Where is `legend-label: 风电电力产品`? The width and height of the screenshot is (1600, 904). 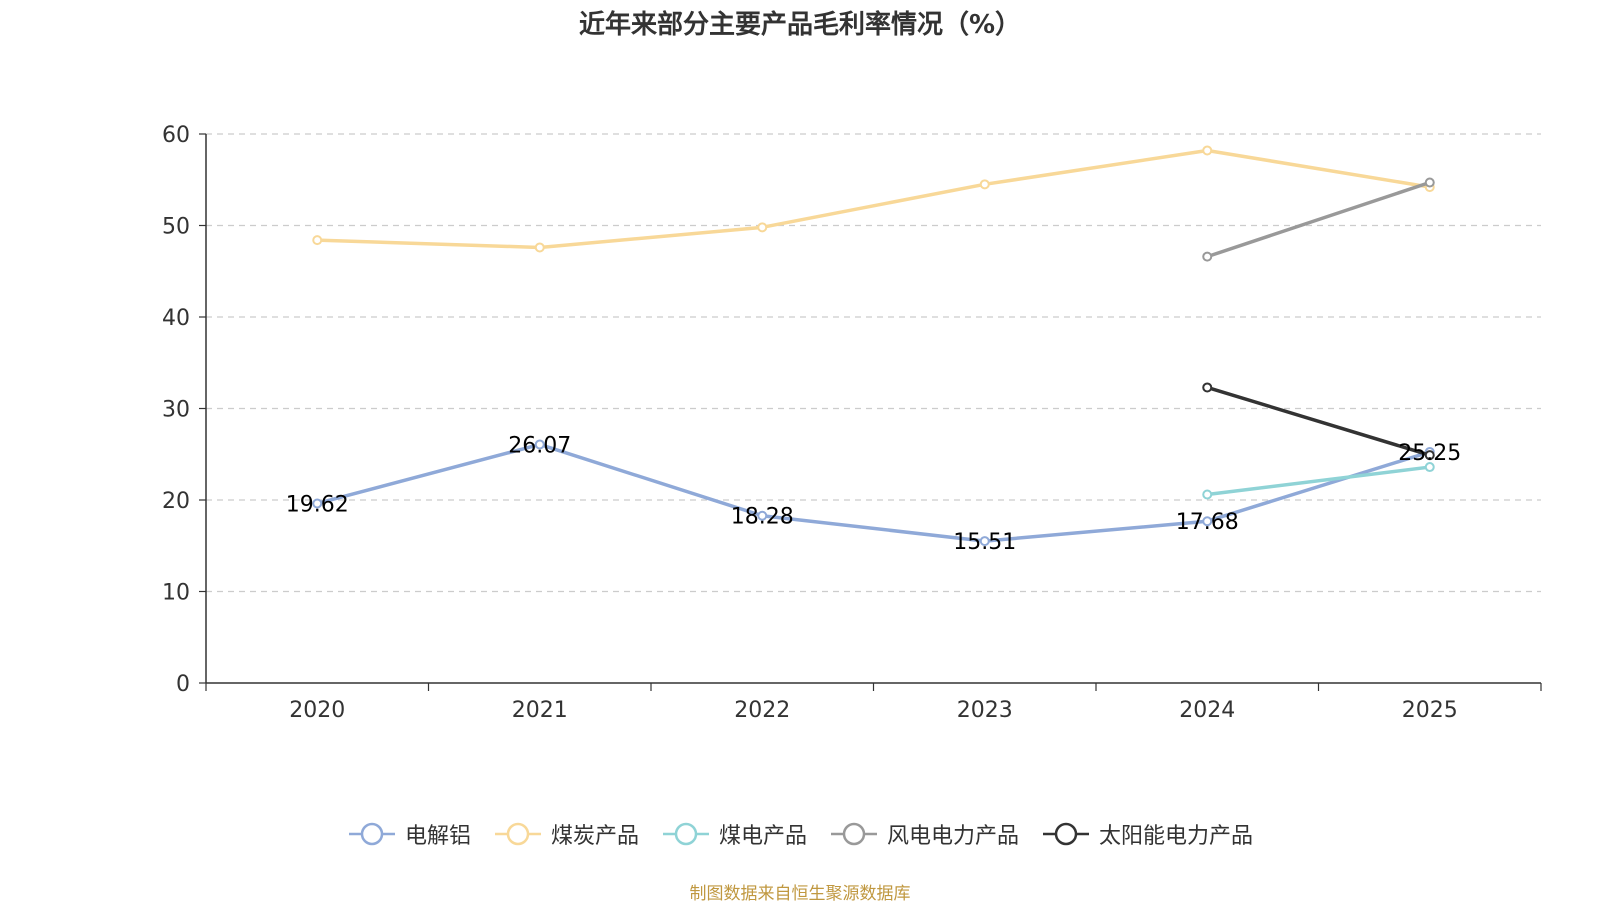
legend-label: 风电电力产品 is located at coordinates (953, 836).